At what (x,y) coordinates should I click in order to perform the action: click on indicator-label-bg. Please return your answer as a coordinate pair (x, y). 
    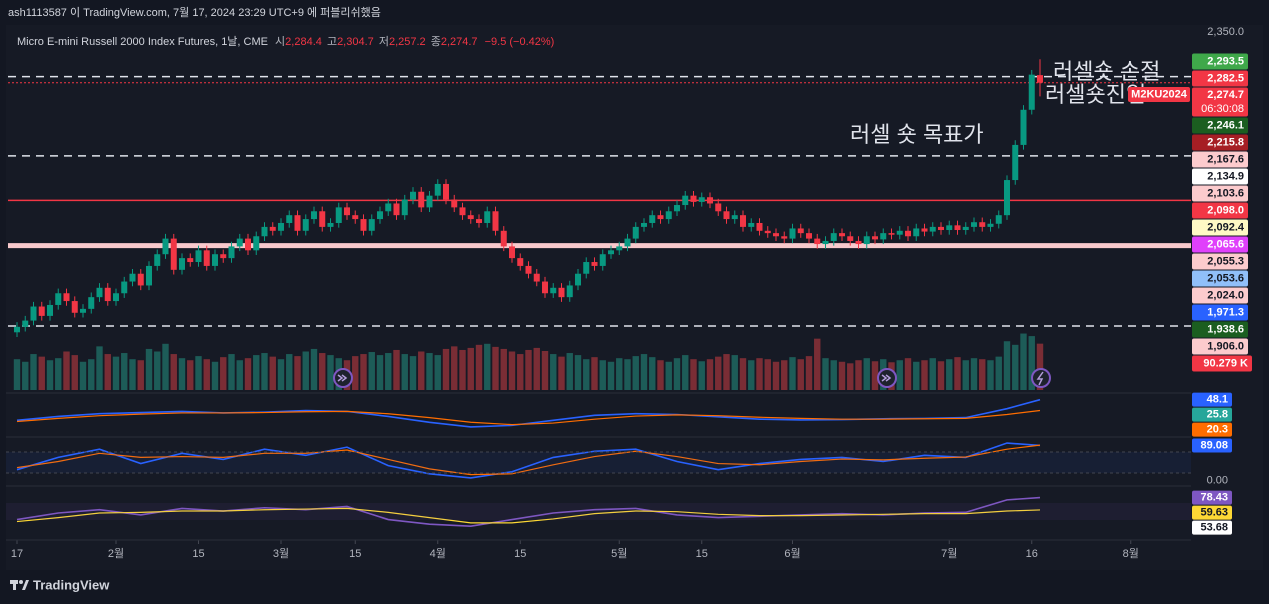
    Looking at the image, I should click on (1212, 445).